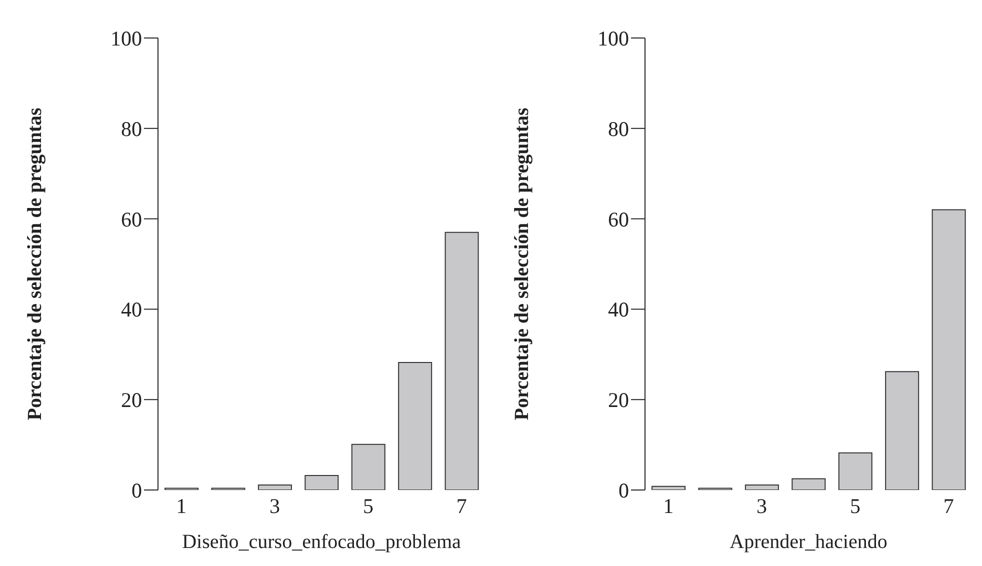 The height and width of the screenshot is (566, 982). Describe the element at coordinates (322, 542) in the screenshot. I see `x-axis-title: Diseño_curso_enfocado_problema` at that location.